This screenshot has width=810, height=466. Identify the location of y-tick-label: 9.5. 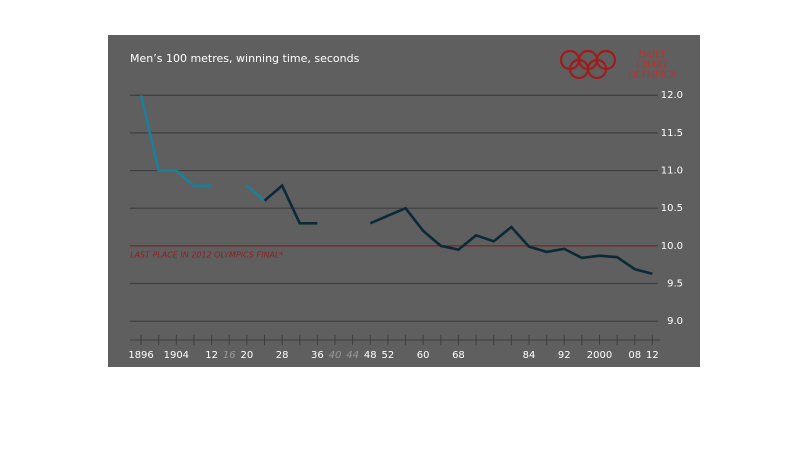
(675, 284).